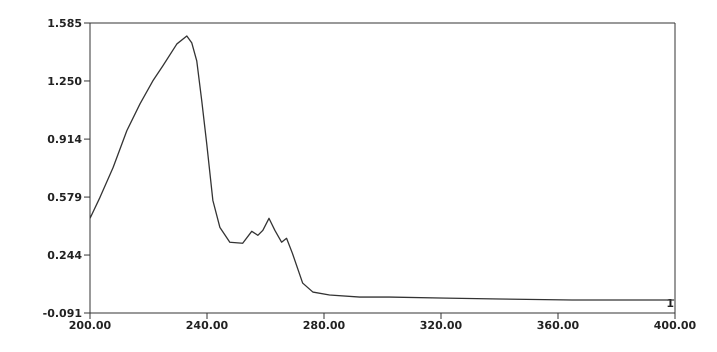  I want to click on x-tick-label: 200.00, so click(90, 325).